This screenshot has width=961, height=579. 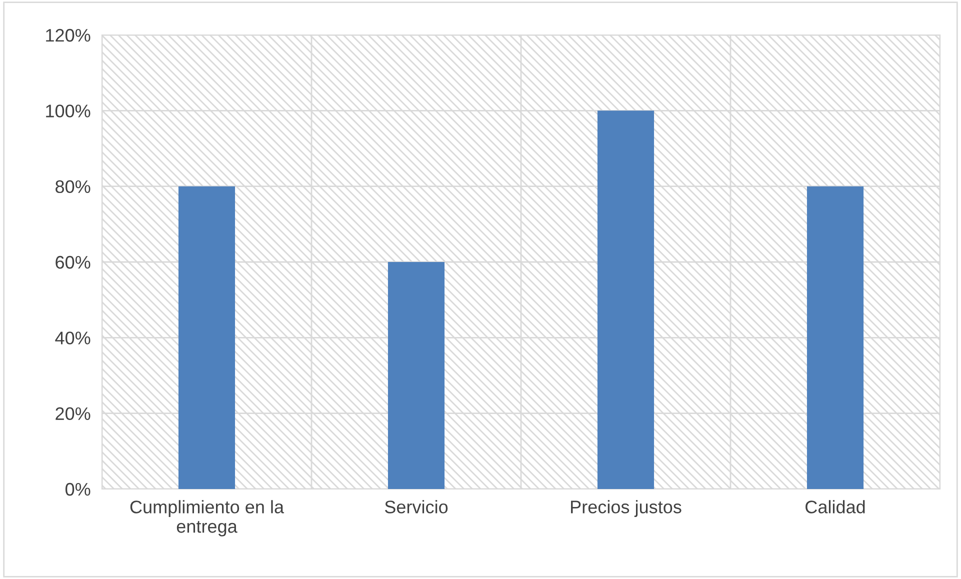 What do you see at coordinates (78, 489) in the screenshot?
I see `y-tick-label: 0%` at bounding box center [78, 489].